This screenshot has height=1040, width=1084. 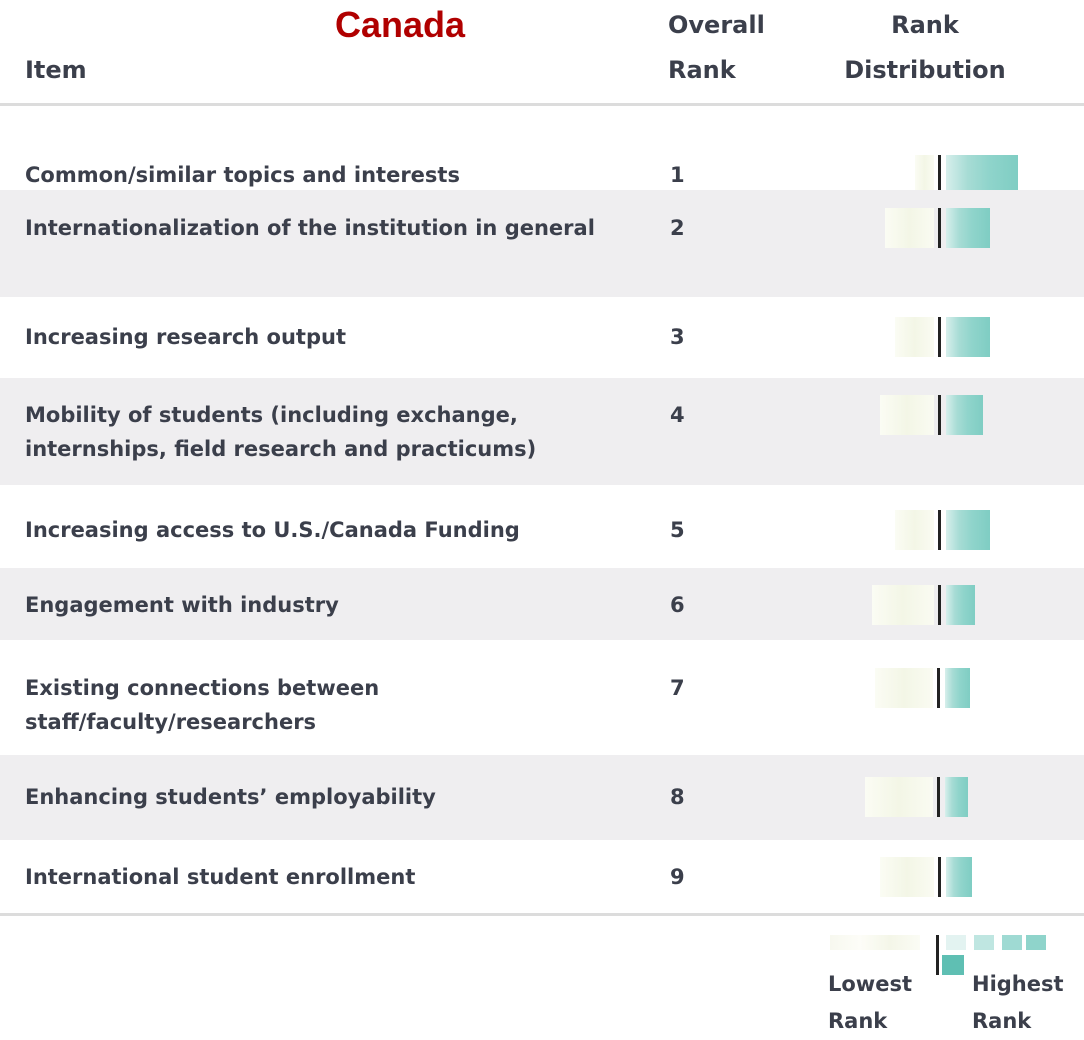 What do you see at coordinates (677, 877) in the screenshot?
I see `rank-cell: 9` at bounding box center [677, 877].